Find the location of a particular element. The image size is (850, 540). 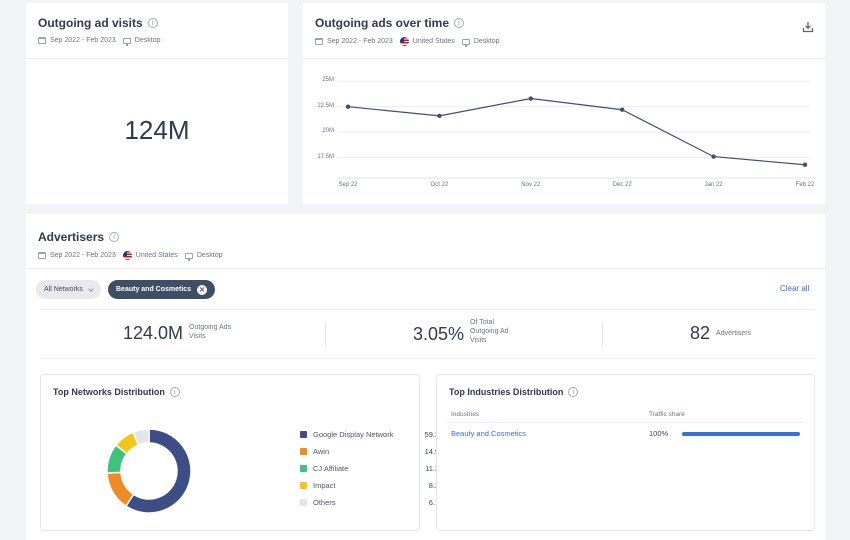

trend-date-range: Sep 2022 - Feb 2023 is located at coordinates (360, 41).